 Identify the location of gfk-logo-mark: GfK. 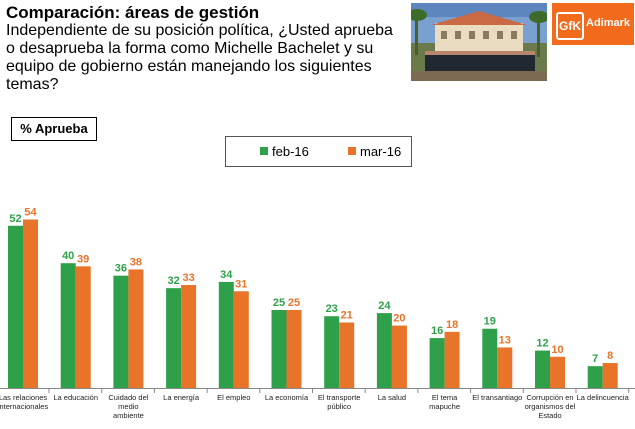
(570, 26).